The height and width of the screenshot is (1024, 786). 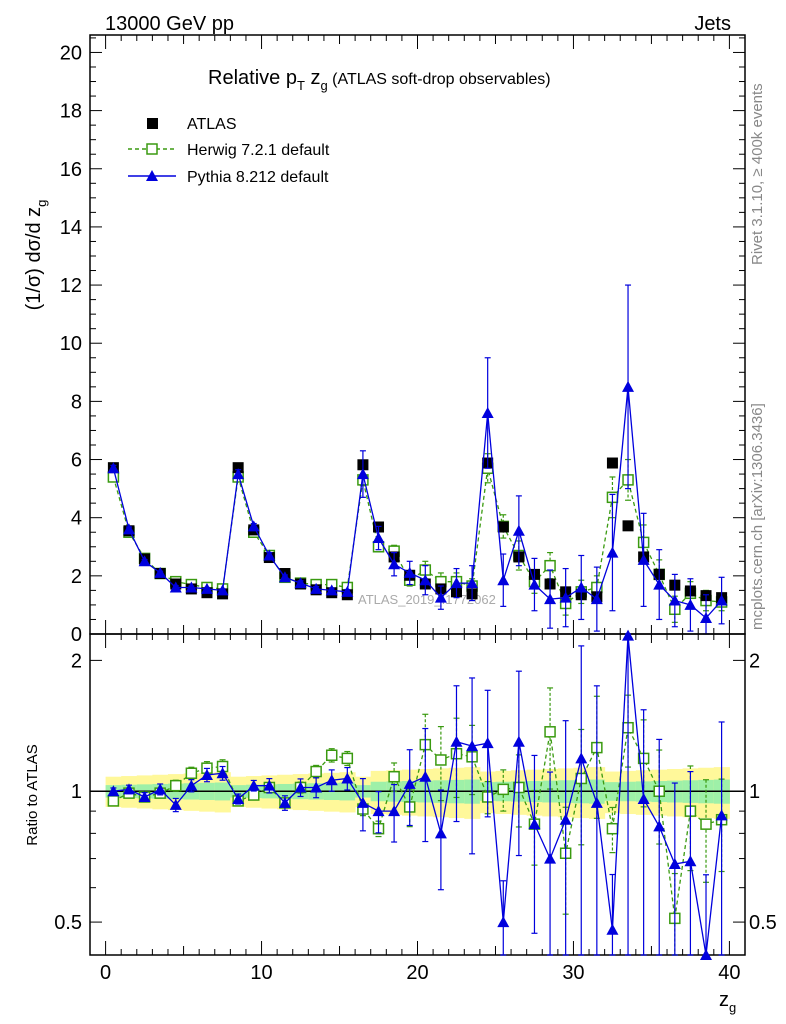 What do you see at coordinates (258, 150) in the screenshot?
I see `legend-label-herwig: Herwig 7.2.1 default` at bounding box center [258, 150].